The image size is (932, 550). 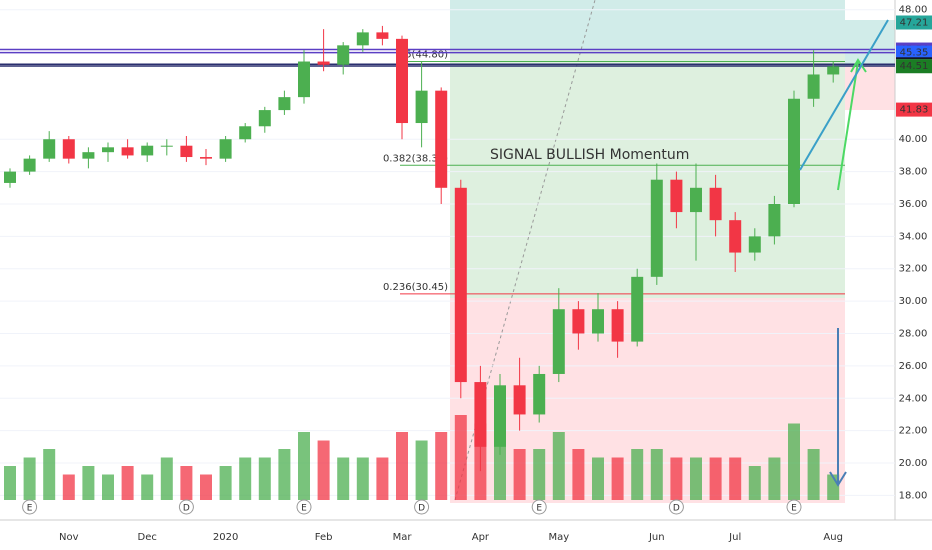 I want to click on y-tick-label: 30.00, so click(x=913, y=301).